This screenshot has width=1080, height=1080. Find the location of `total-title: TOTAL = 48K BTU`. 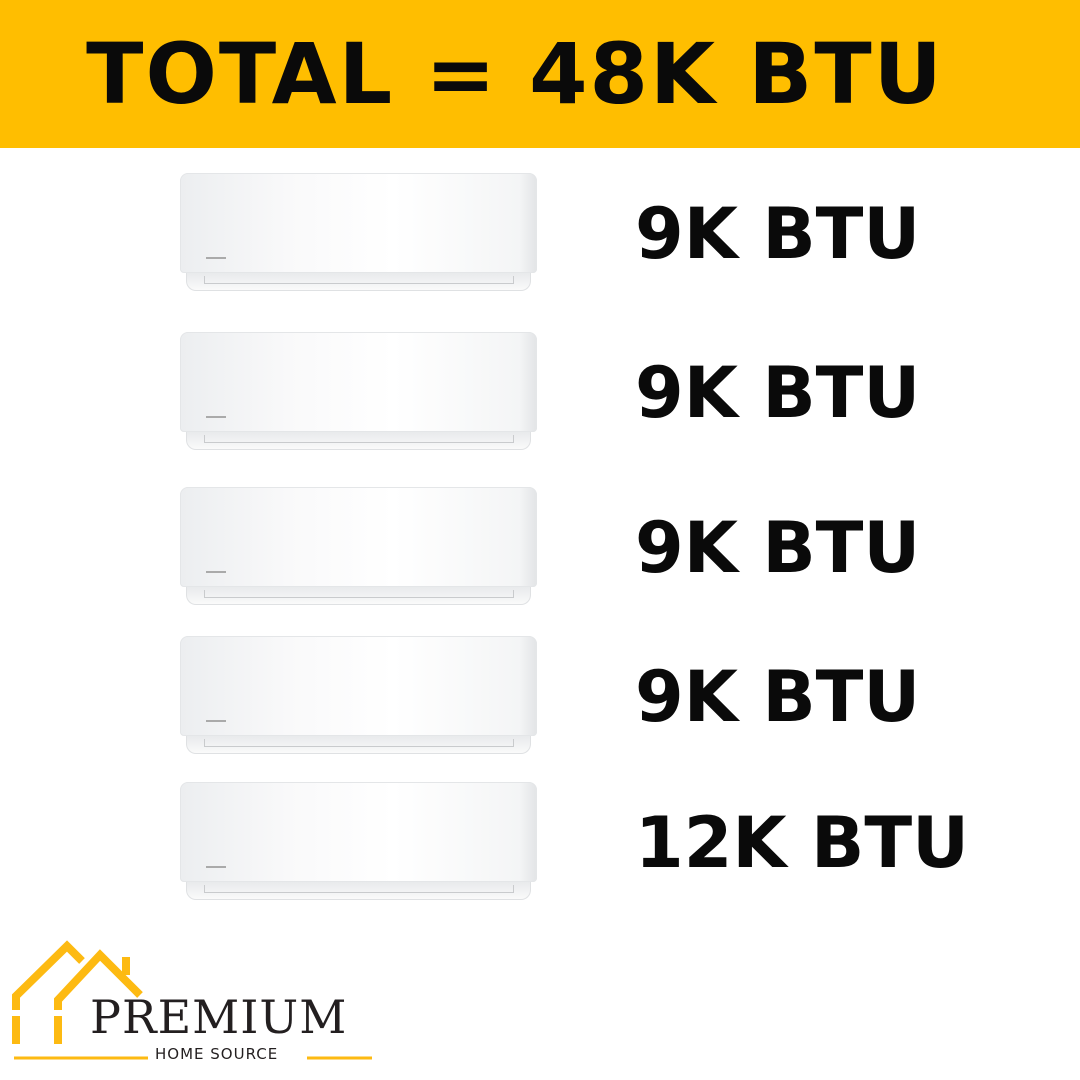

total-title: TOTAL = 48K BTU is located at coordinates (515, 74).